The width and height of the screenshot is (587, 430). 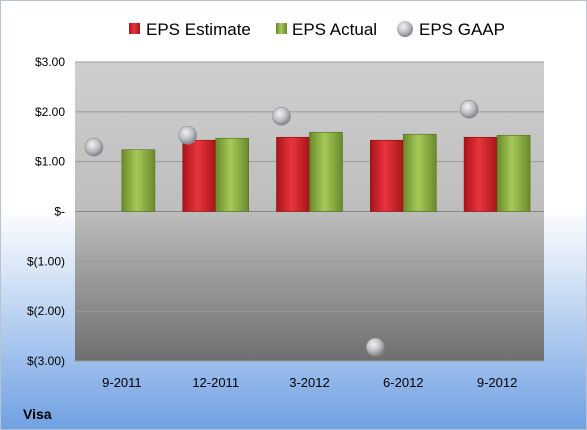 I want to click on y-tick-label: $(3.00), so click(x=46, y=361).